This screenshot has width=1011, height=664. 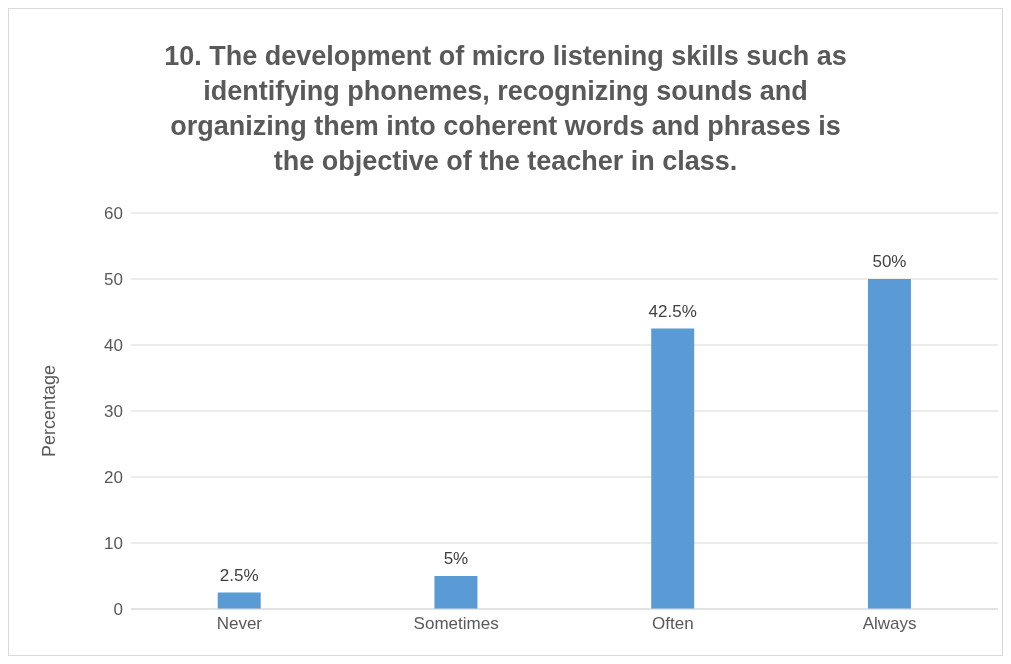 What do you see at coordinates (113, 412) in the screenshot?
I see `y-tick-label: 30` at bounding box center [113, 412].